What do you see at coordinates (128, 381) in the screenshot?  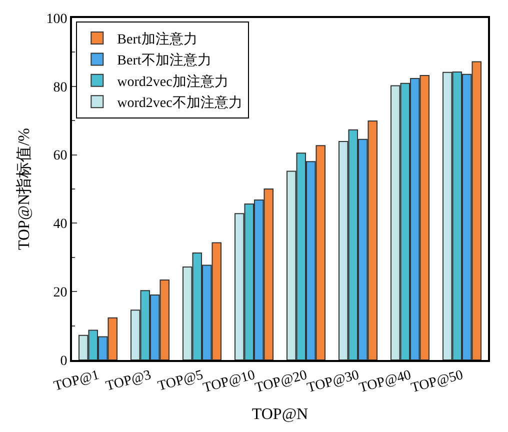 I see `x-tick-label: TOP@3` at bounding box center [128, 381].